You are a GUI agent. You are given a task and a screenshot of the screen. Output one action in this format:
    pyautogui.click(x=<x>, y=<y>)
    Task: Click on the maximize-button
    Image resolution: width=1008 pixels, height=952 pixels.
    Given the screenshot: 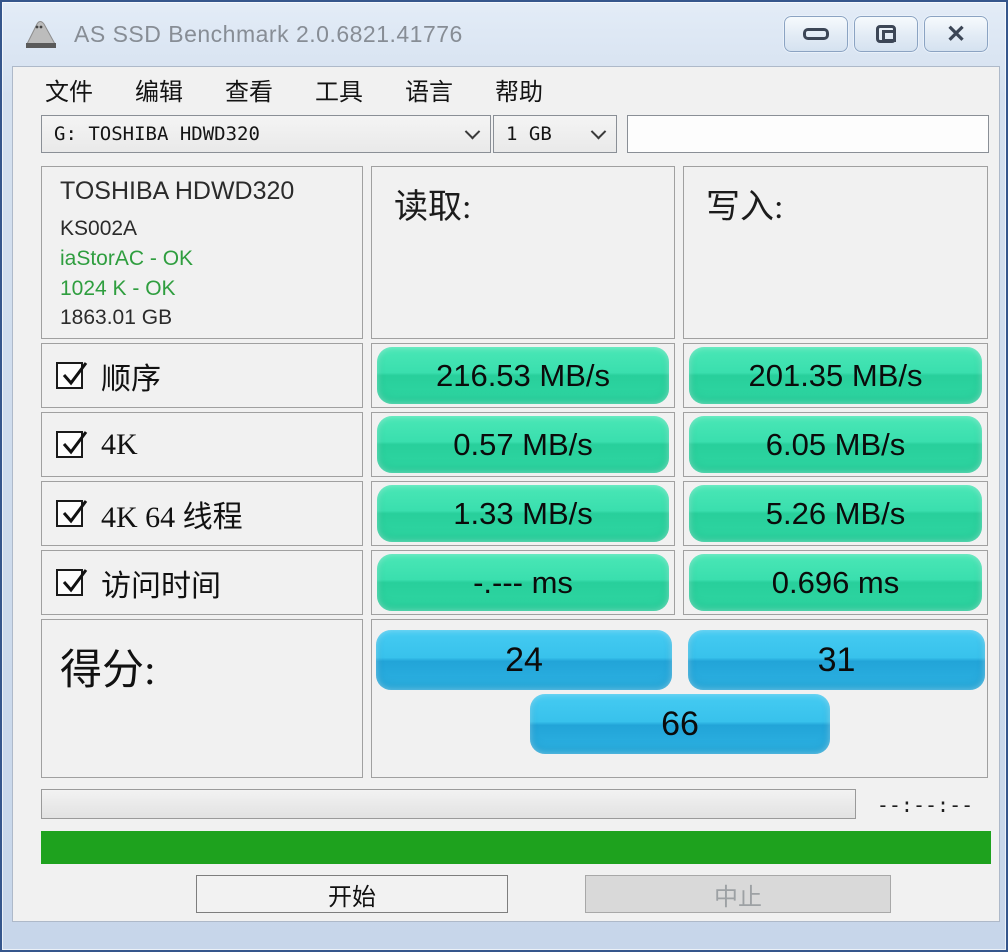 What is the action you would take?
    pyautogui.click(x=886, y=34)
    